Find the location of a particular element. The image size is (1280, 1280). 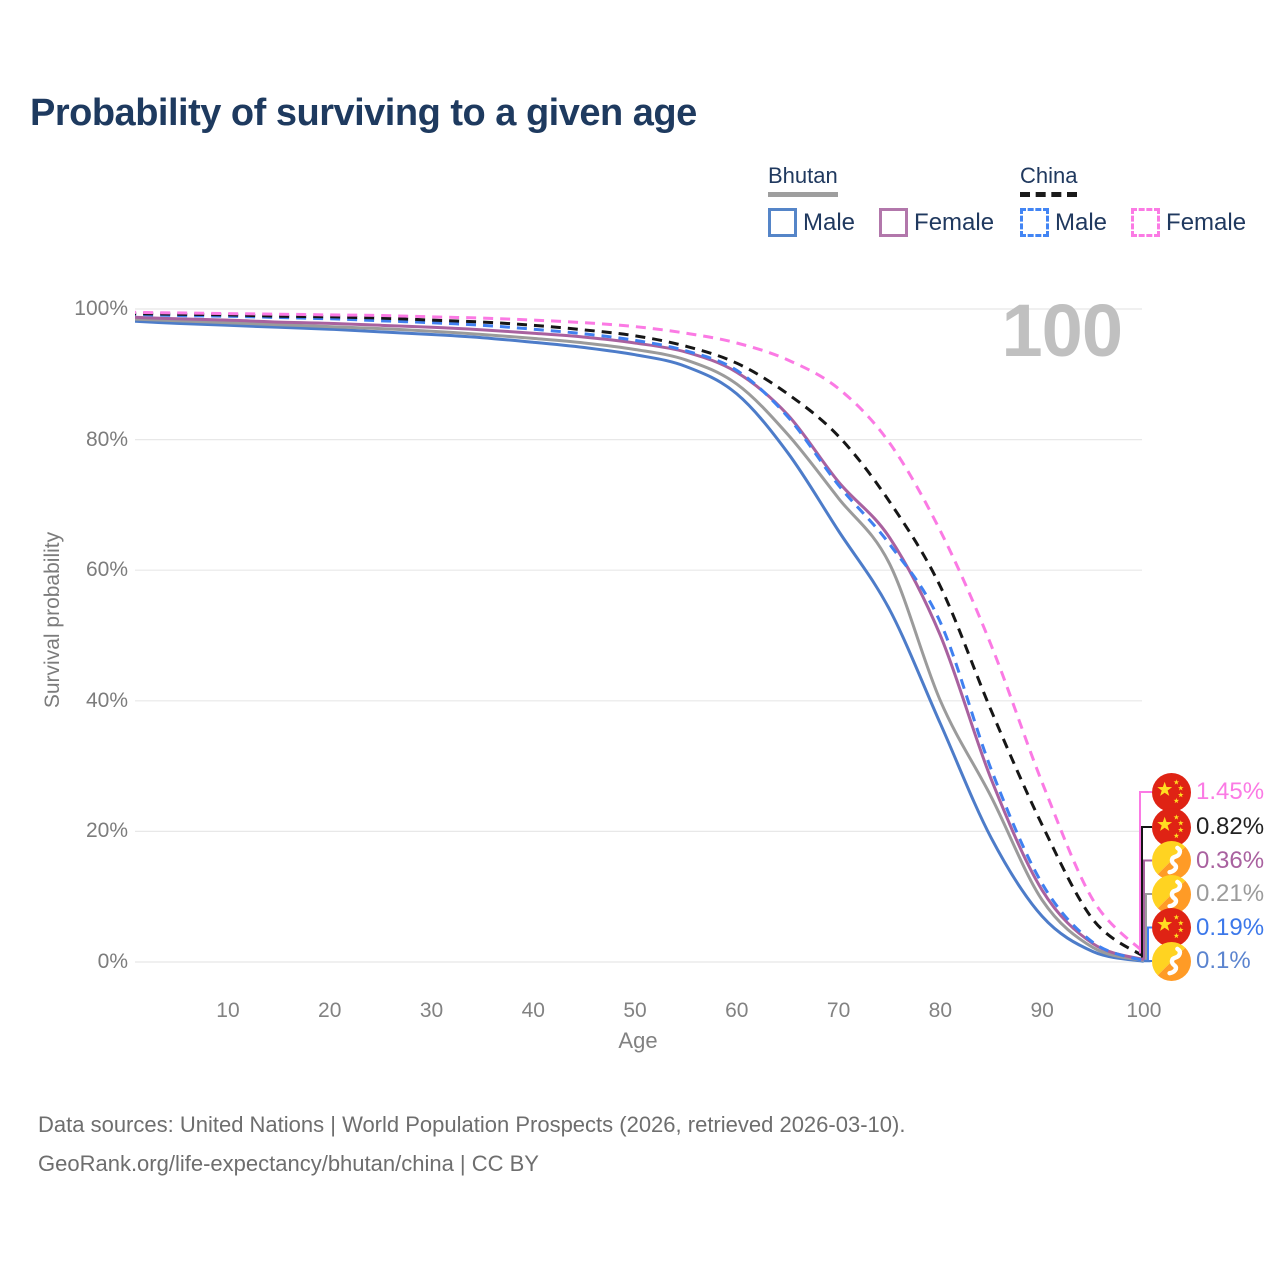

legend-swatch-china-male is located at coordinates (1034, 222).